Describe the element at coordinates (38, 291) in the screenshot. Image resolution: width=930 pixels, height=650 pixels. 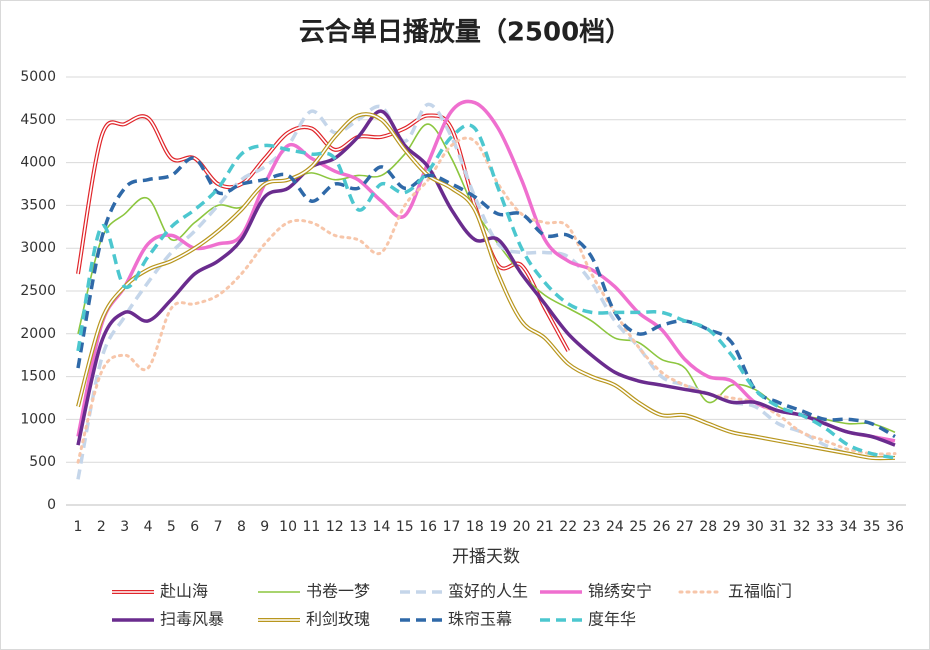
I see `y-tick-label: 2500` at that location.